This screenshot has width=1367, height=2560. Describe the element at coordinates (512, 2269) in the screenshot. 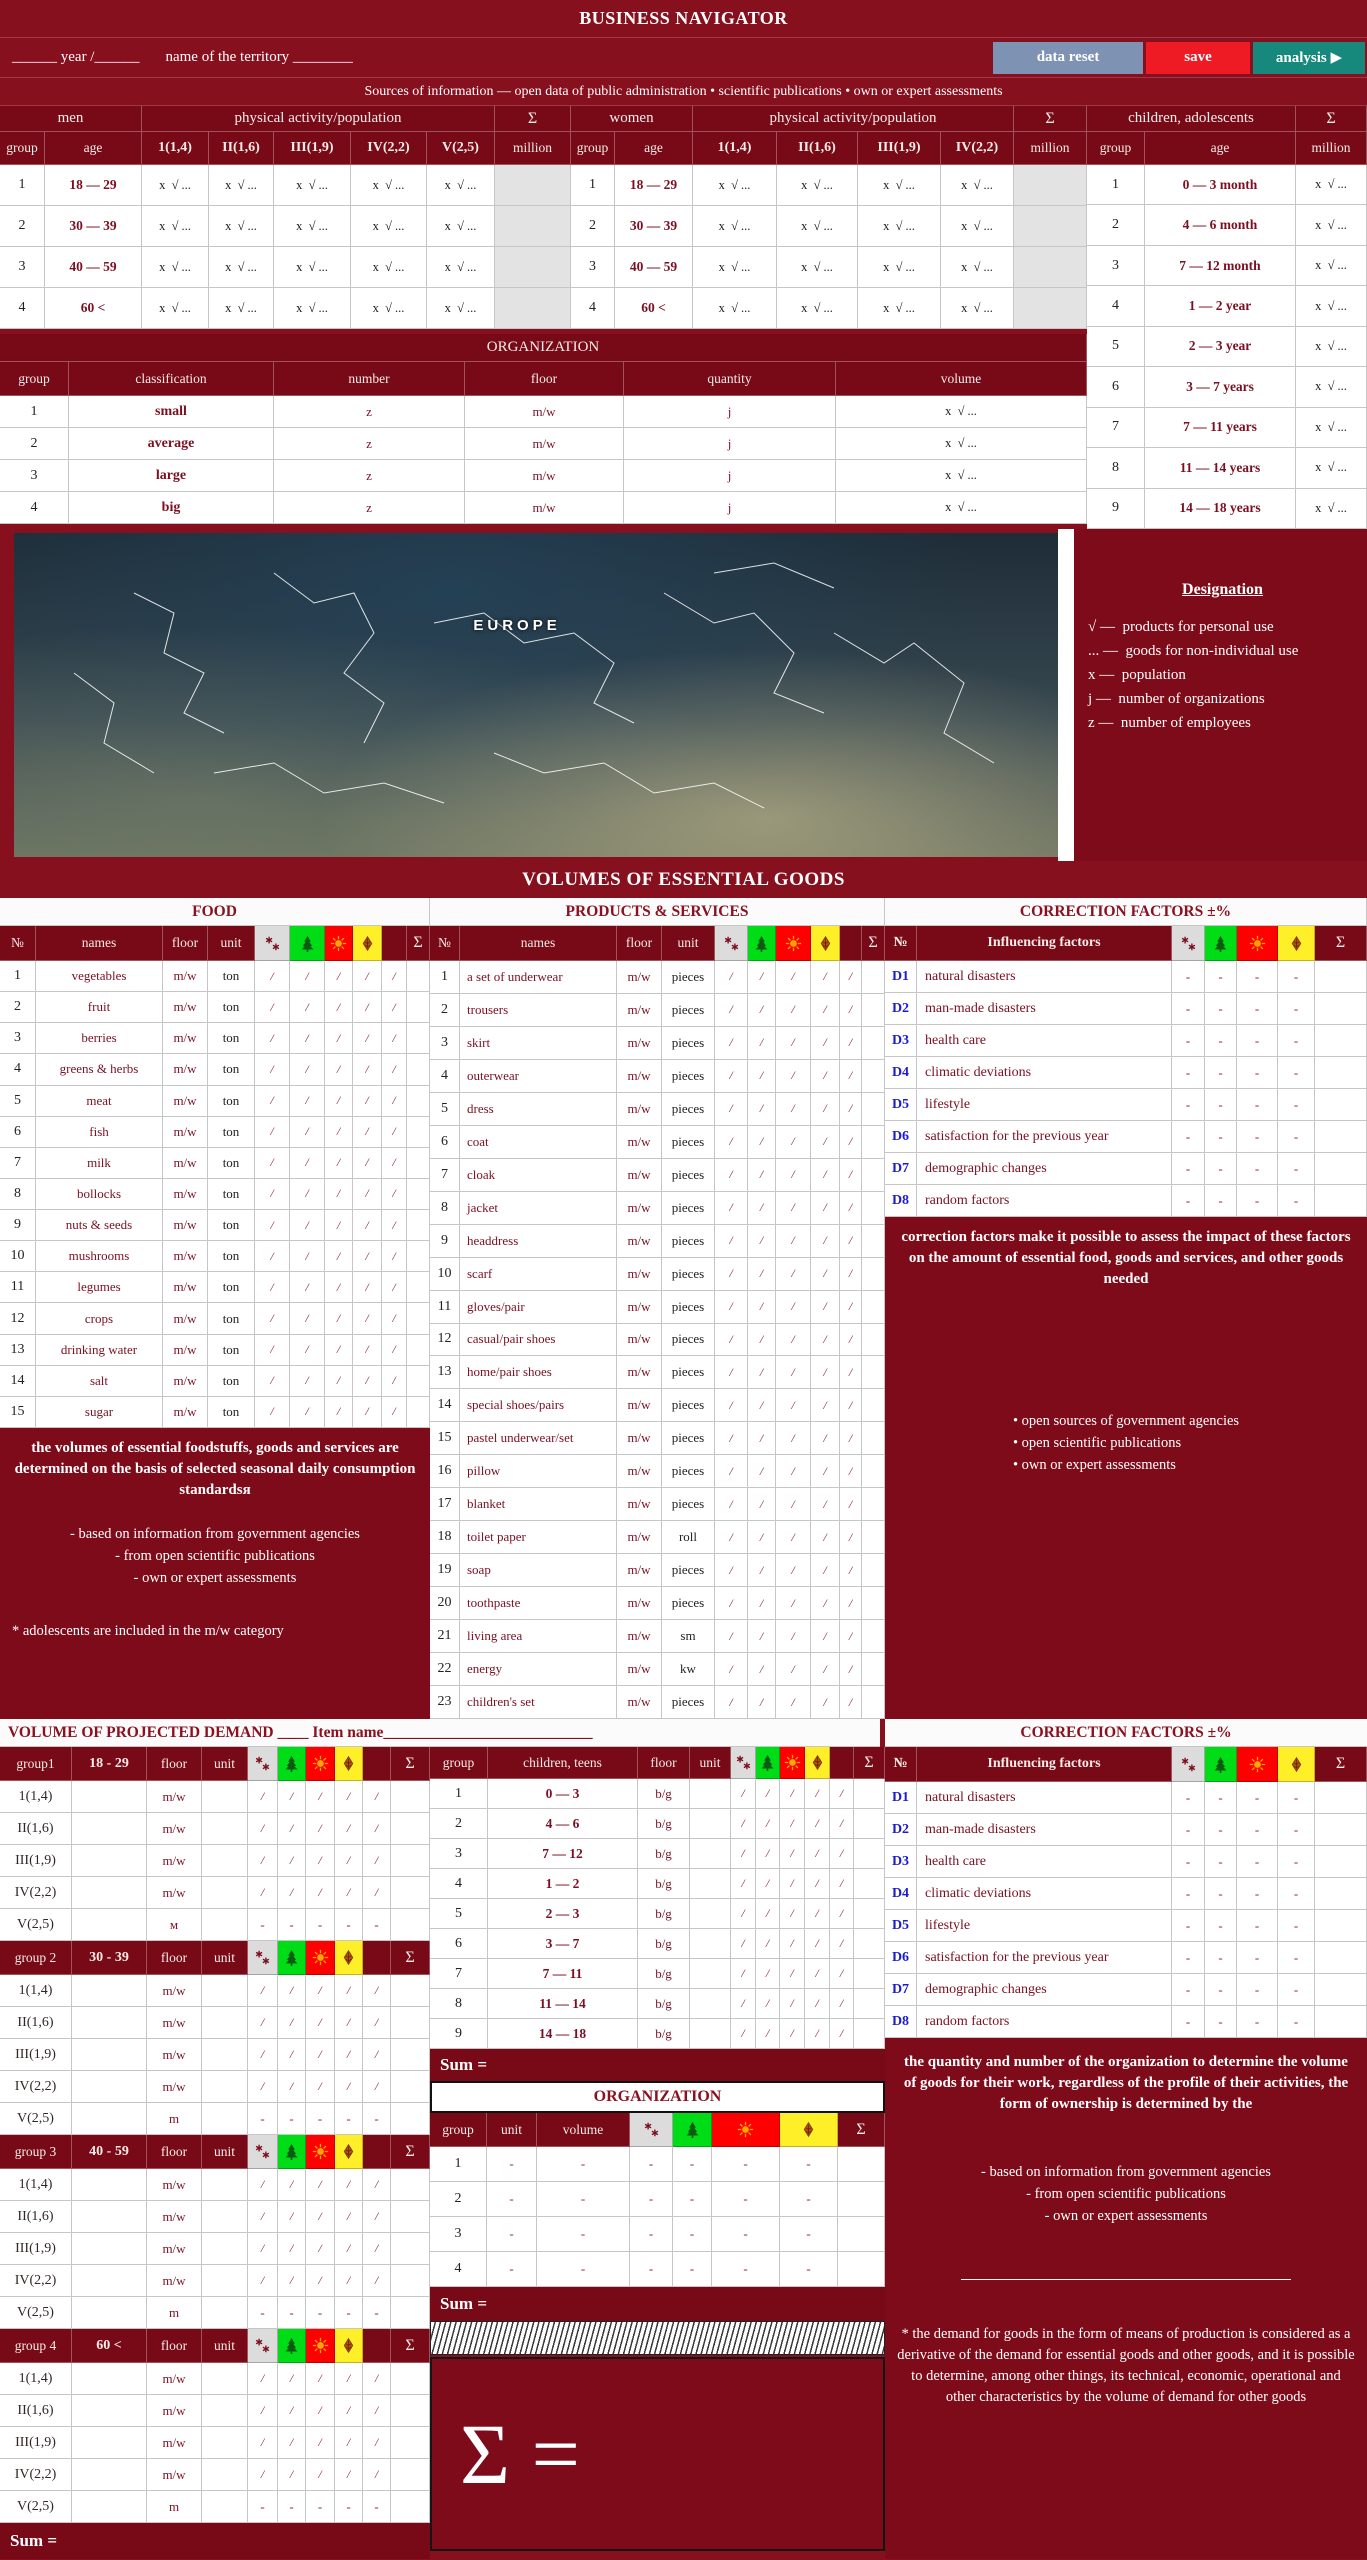

I see `unit-cell: -` at that location.